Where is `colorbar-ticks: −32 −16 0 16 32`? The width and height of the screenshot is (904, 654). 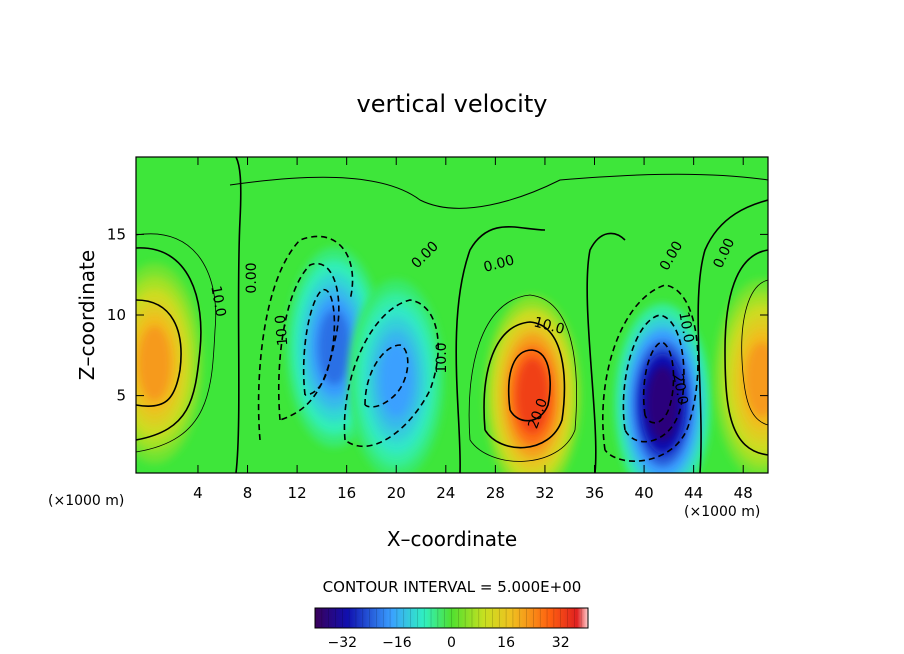
colorbar-ticks: −32 −16 0 16 32 is located at coordinates (449, 643).